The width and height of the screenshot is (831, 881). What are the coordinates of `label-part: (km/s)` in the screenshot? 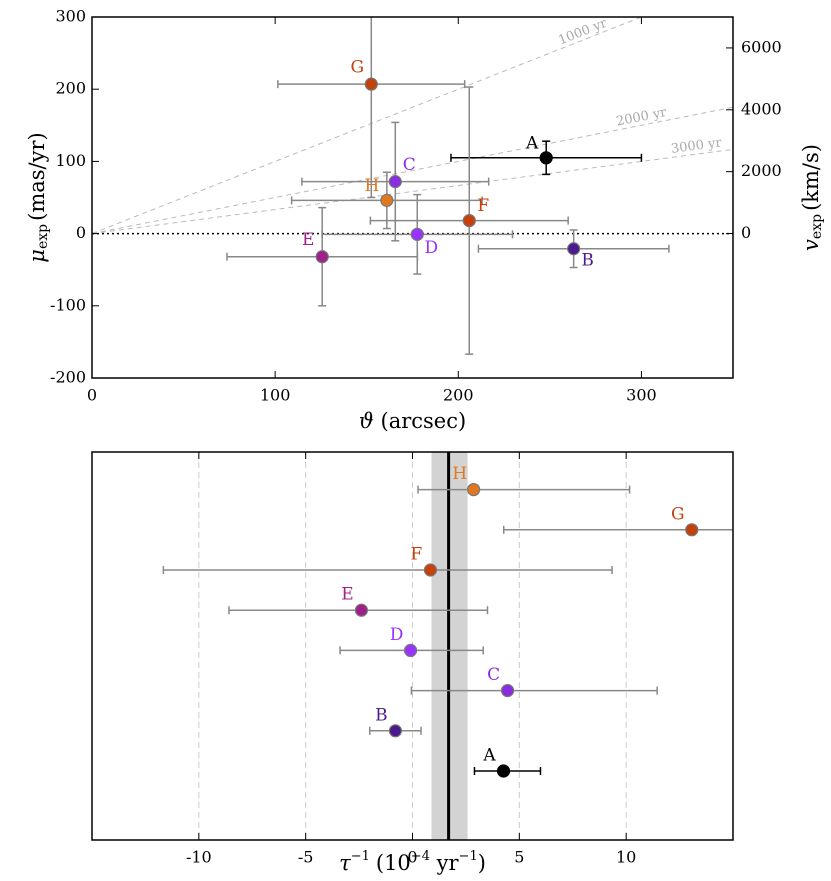 It's located at (811, 177).